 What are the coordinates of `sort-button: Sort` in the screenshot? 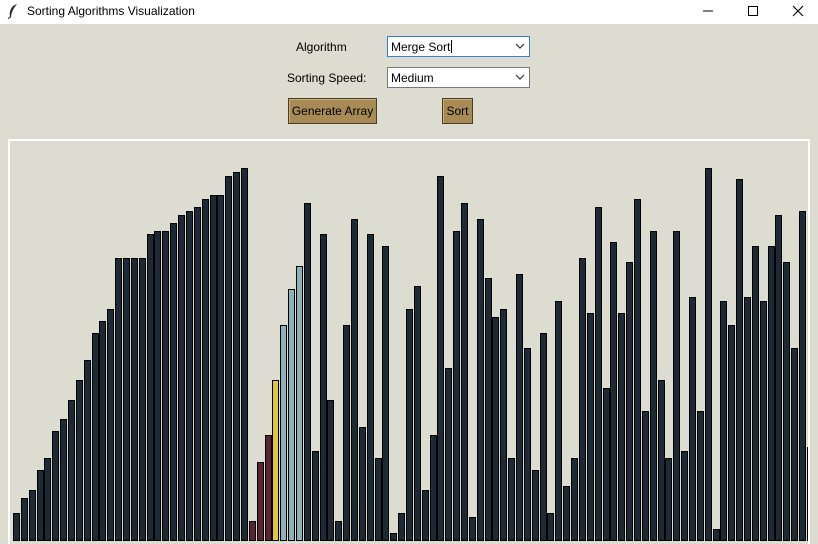 It's located at (457, 111).